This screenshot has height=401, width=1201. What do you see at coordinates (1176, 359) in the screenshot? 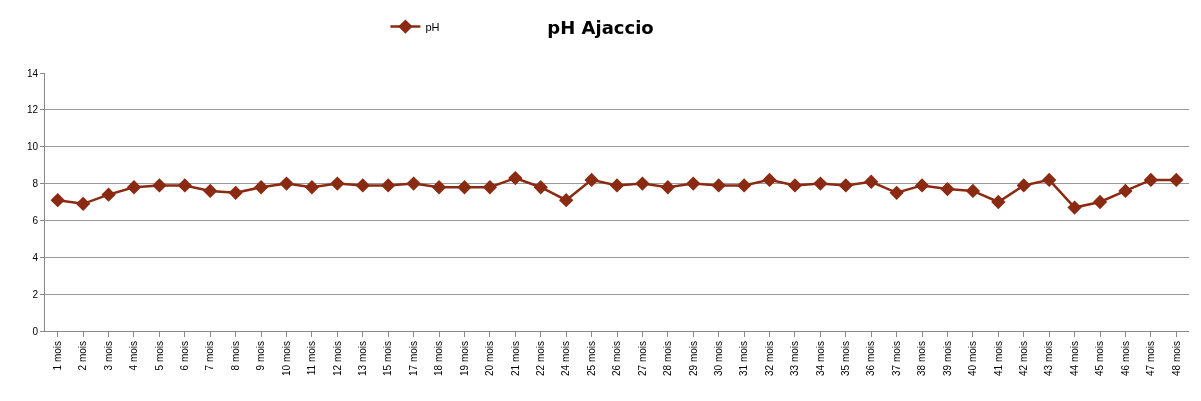
I see `x-tick-label: 48 mois` at bounding box center [1176, 359].